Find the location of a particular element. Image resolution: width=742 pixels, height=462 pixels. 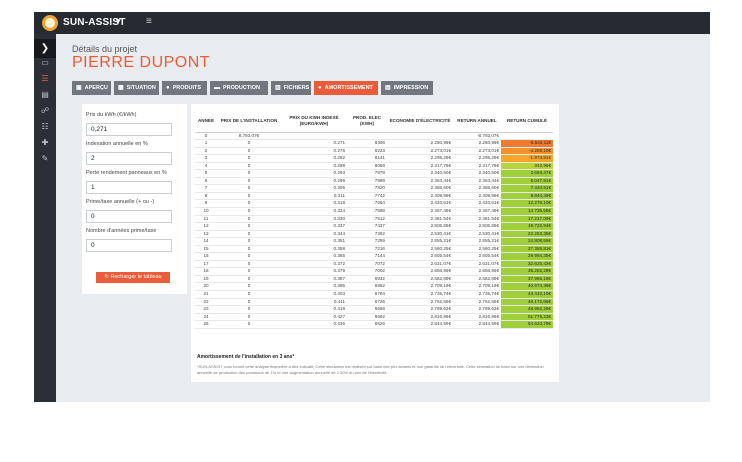

plus-icon: ✚ is located at coordinates (45, 142).